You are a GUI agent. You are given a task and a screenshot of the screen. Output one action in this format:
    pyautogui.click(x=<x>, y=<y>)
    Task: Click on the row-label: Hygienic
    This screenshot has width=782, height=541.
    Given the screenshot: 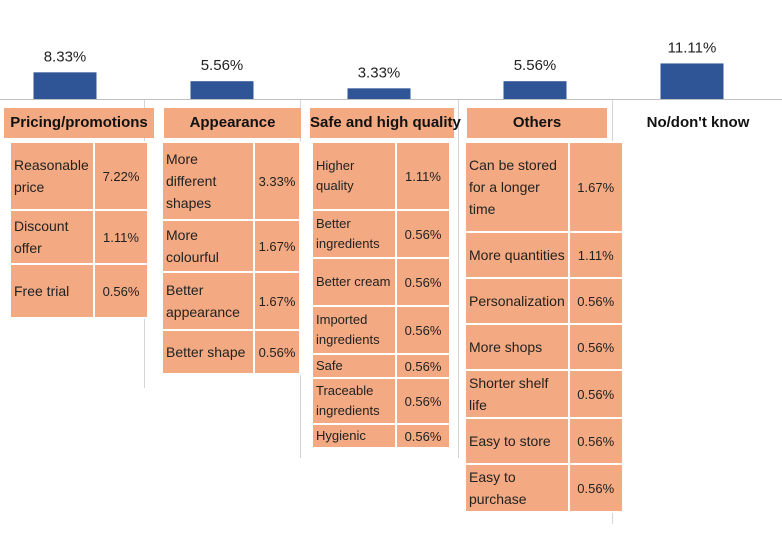 What is the action you would take?
    pyautogui.click(x=354, y=436)
    